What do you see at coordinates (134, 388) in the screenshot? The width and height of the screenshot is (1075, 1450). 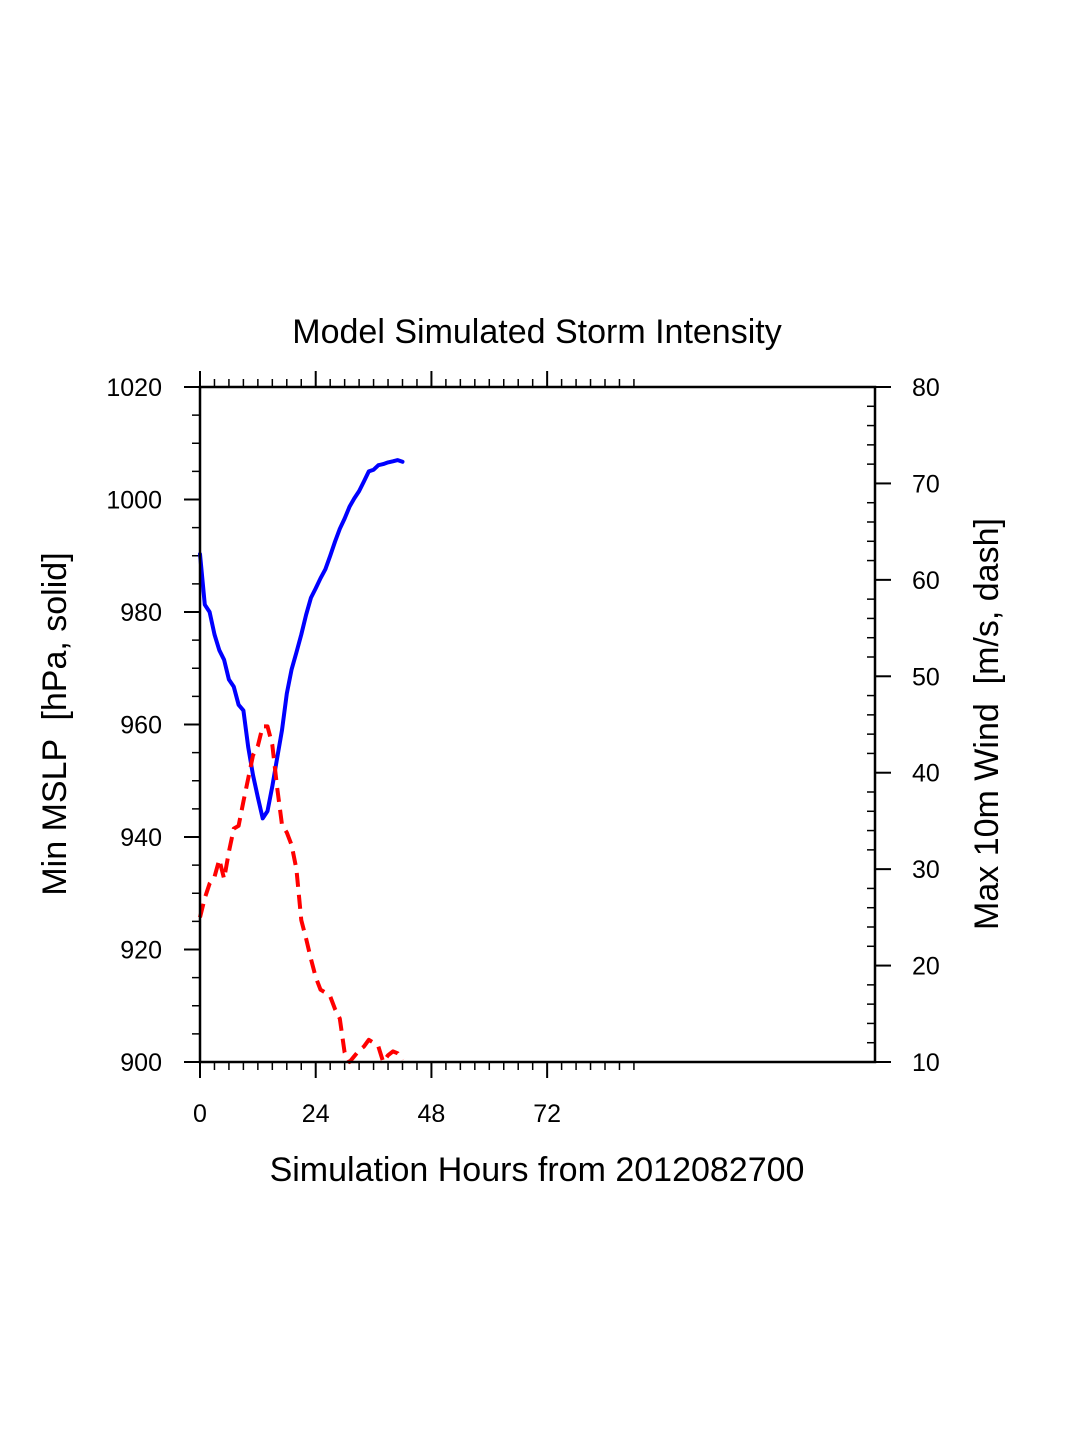 I see `y-left-tick-label: 1020` at bounding box center [134, 388].